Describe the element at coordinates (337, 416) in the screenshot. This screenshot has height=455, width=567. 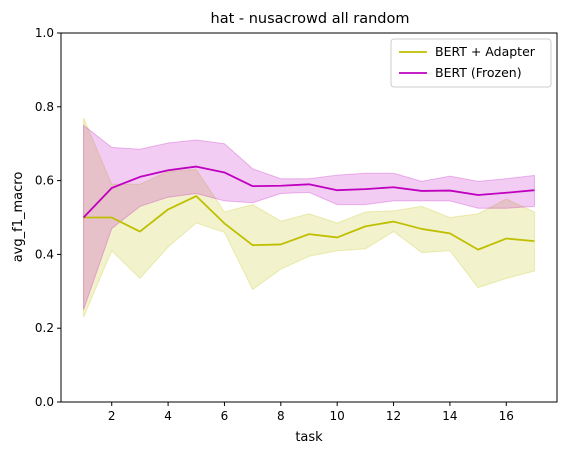
I see `x-tick-label: 10` at that location.